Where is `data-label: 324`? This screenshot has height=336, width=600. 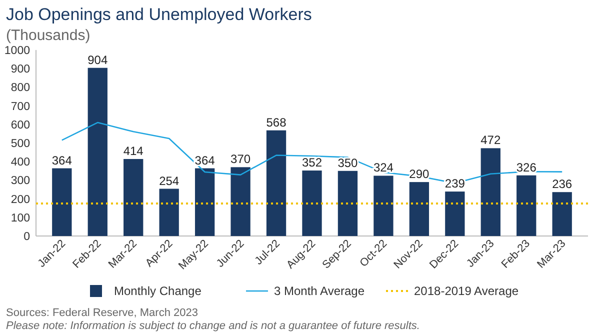
data-label: 324 is located at coordinates (383, 167).